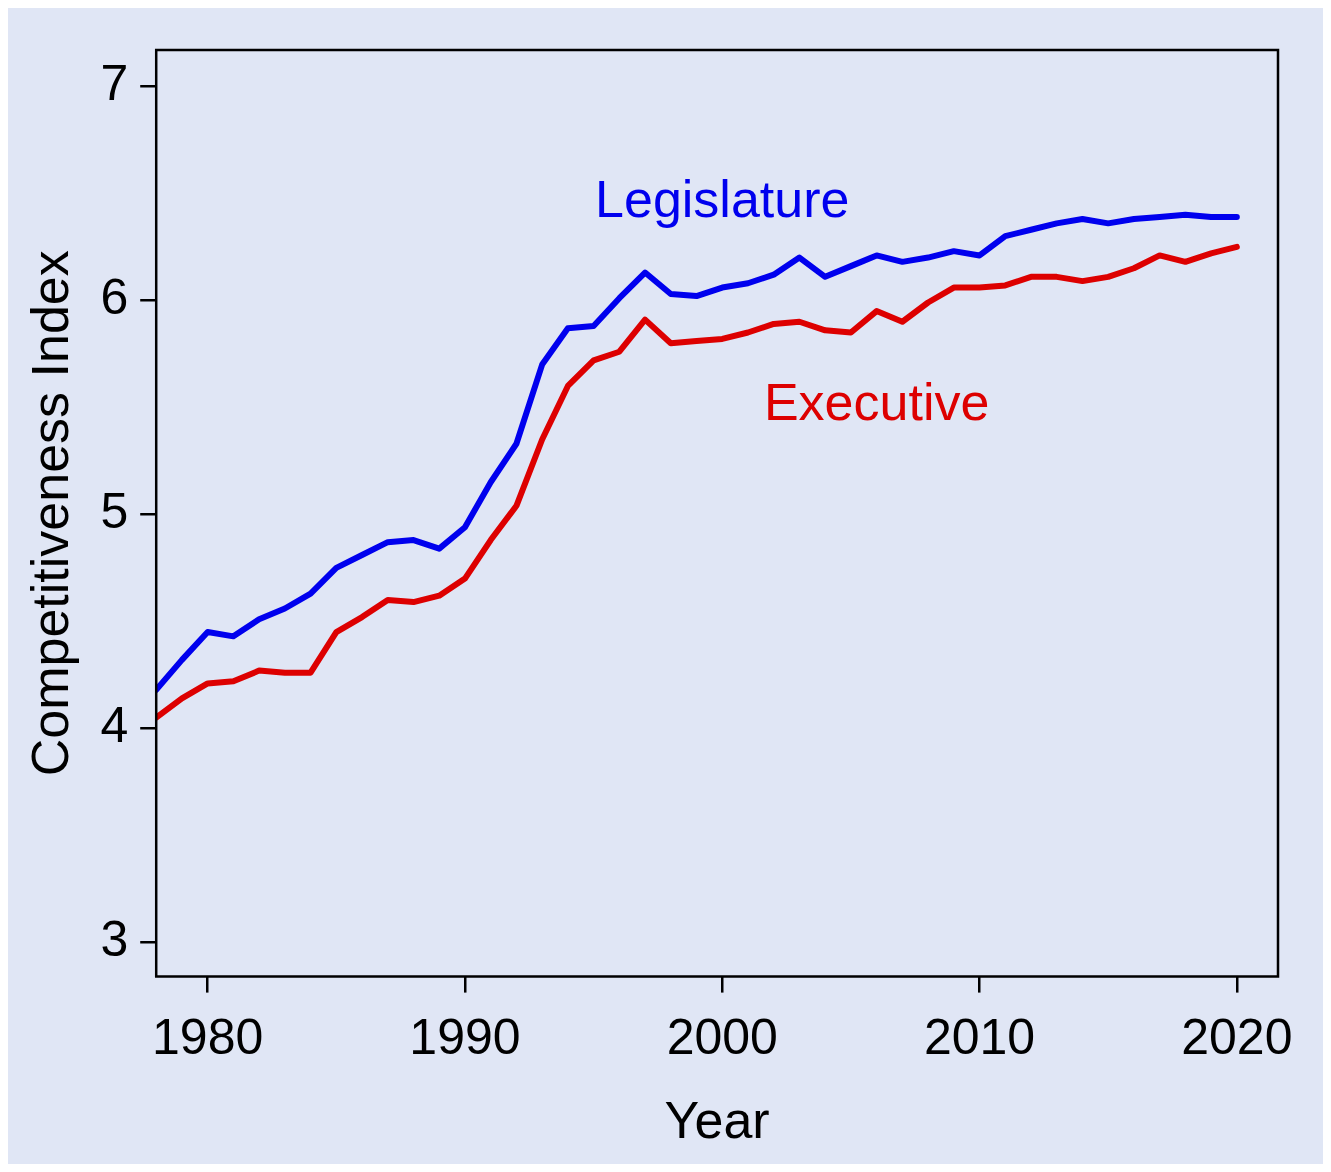 Image resolution: width=1331 pixels, height=1172 pixels. What do you see at coordinates (1237, 1037) in the screenshot?
I see `x-tick-label: 2020` at bounding box center [1237, 1037].